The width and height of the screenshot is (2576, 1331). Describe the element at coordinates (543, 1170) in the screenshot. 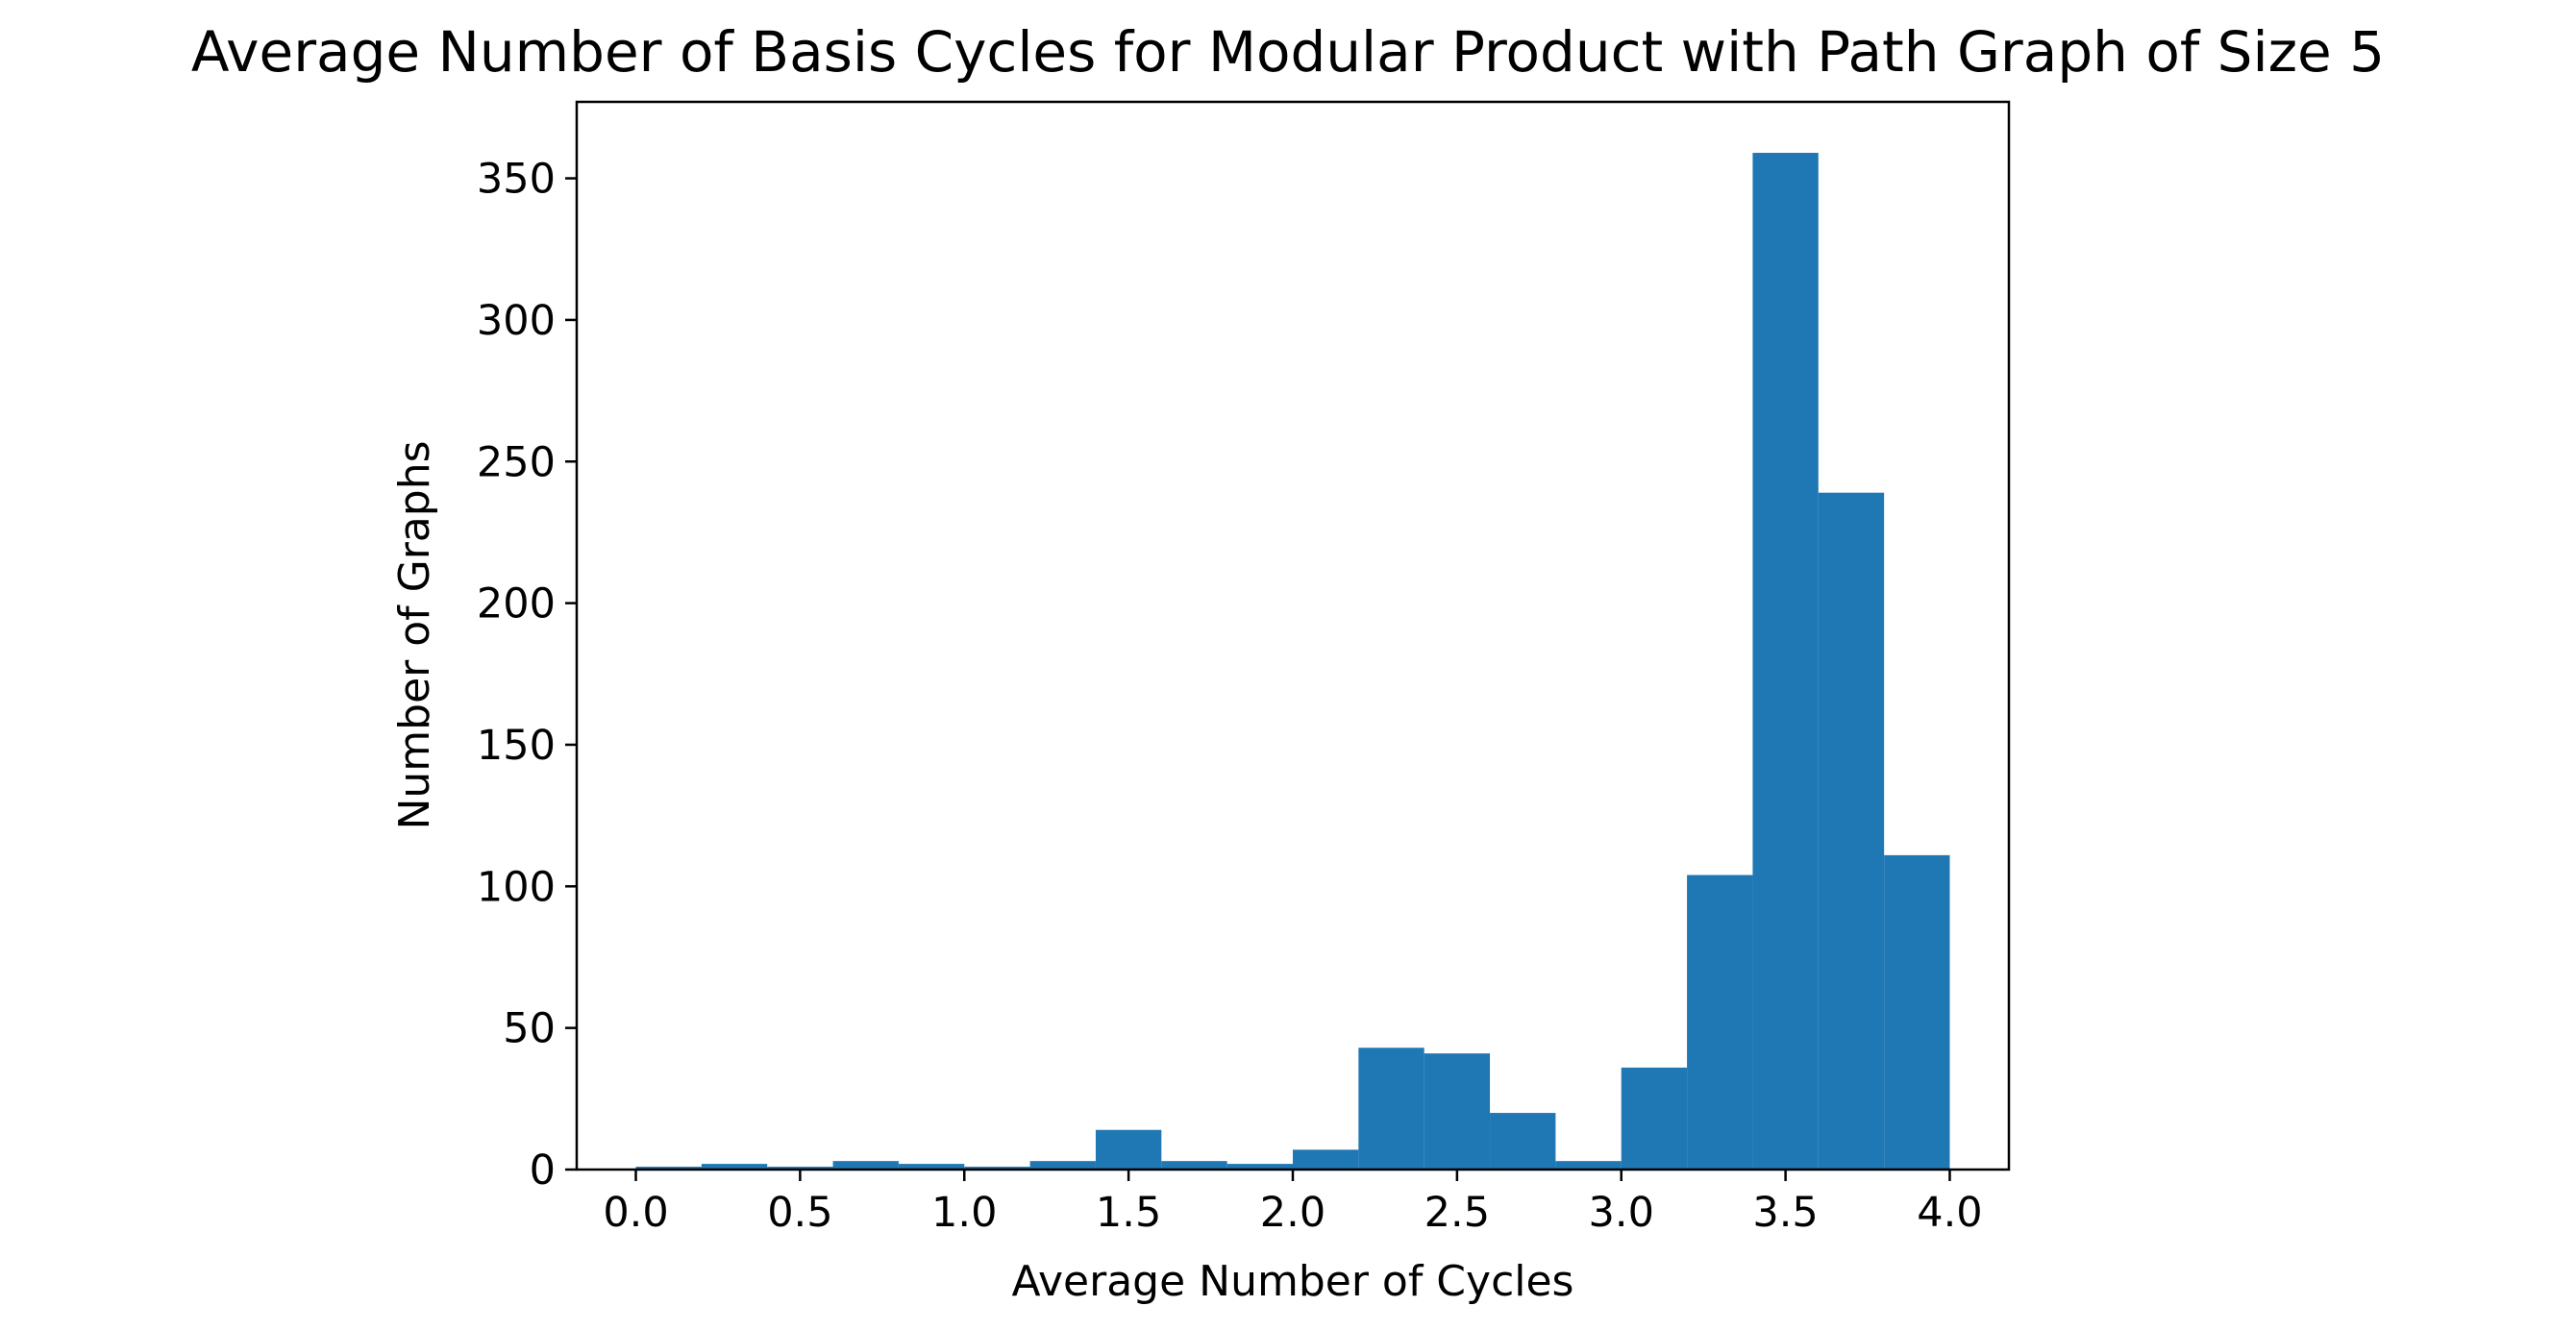

I see `y-tick-label: 0` at that location.